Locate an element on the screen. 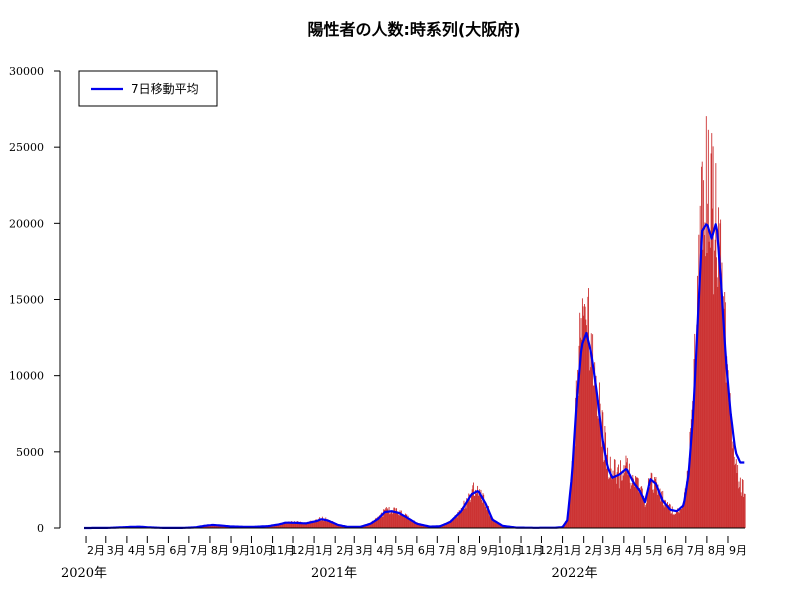  x-tick-label: 10月 is located at coordinates (509, 550).